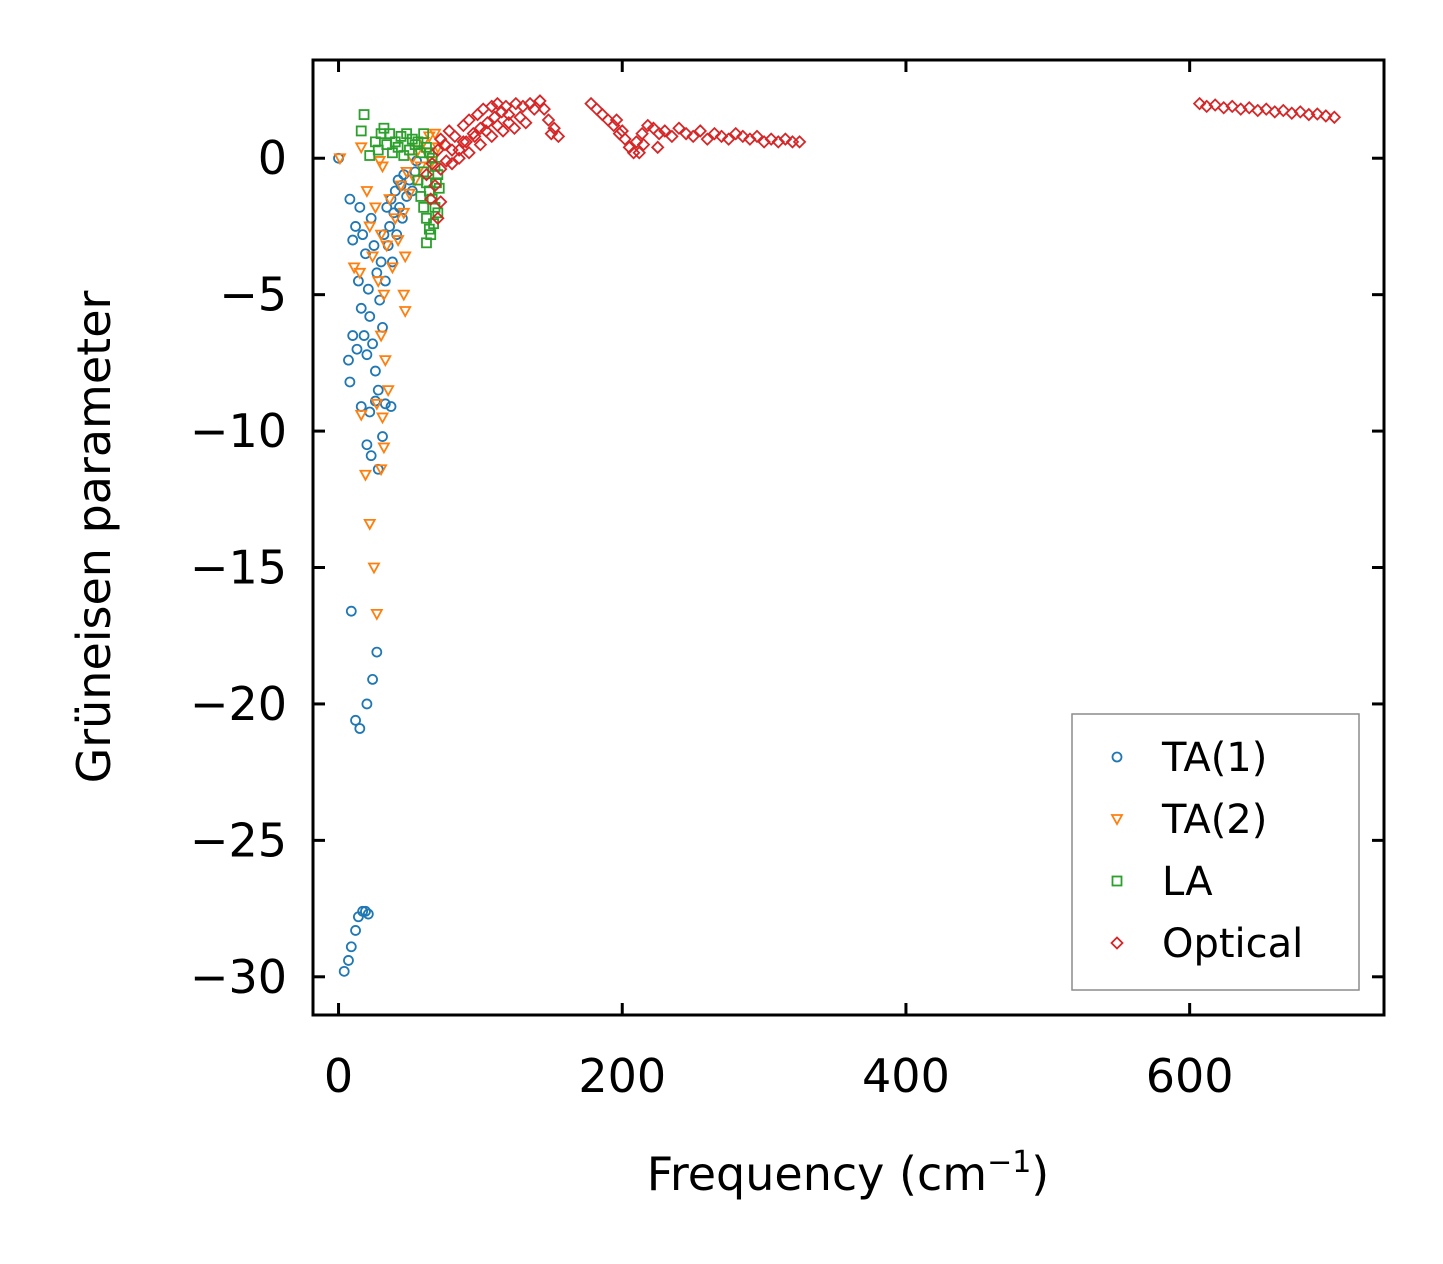 The image size is (1443, 1264). What do you see at coordinates (1117, 881) in the screenshot?
I see `legend-marker-la` at bounding box center [1117, 881].